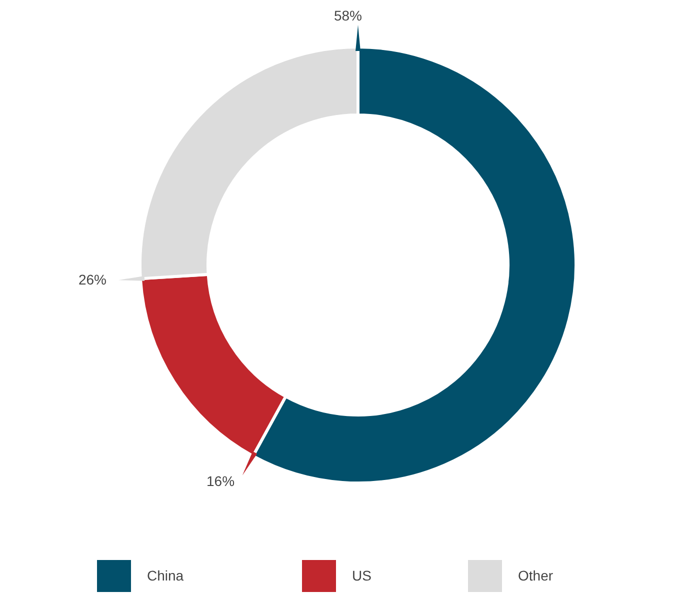 The height and width of the screenshot is (600, 694). What do you see at coordinates (220, 481) in the screenshot?
I see `data-label: 16%` at bounding box center [220, 481].